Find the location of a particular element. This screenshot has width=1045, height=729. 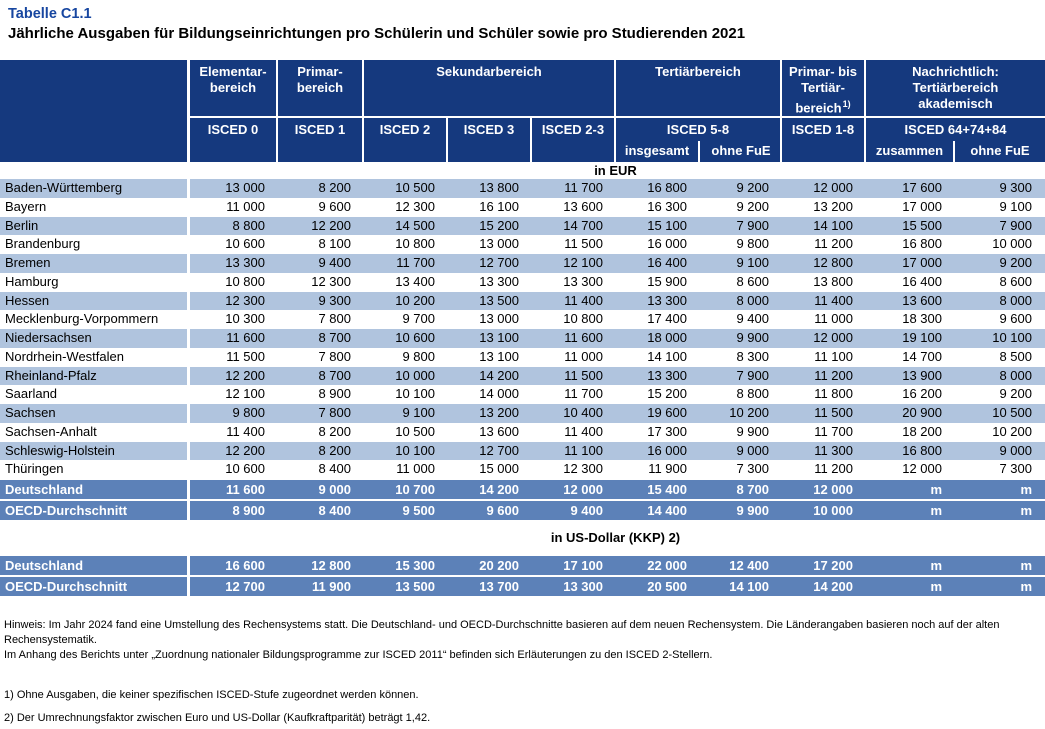

table-cell: 16 600 is located at coordinates (234, 565).